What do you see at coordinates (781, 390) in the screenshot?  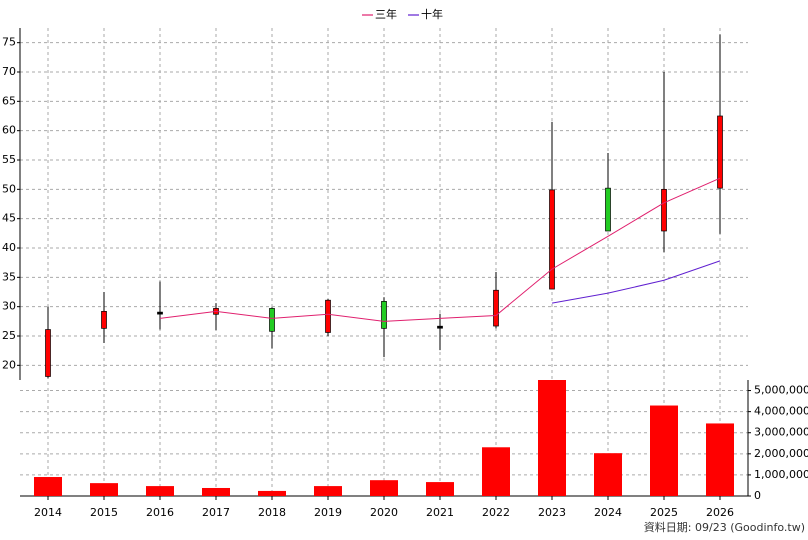 I see `y2-tick-label: 5,000,000` at bounding box center [781, 390].